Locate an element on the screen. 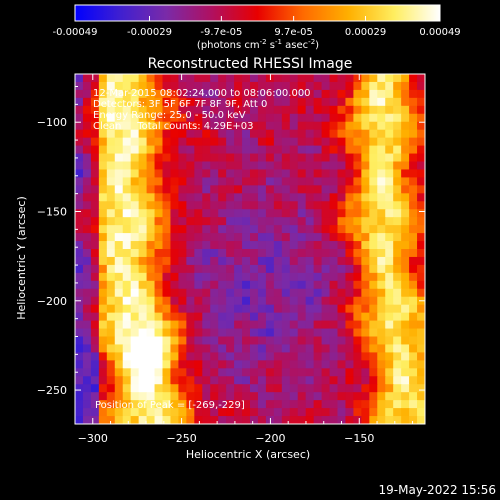 The width and height of the screenshot is (500, 500). colorbar-tick-label: 9.7e-05 is located at coordinates (293, 32).